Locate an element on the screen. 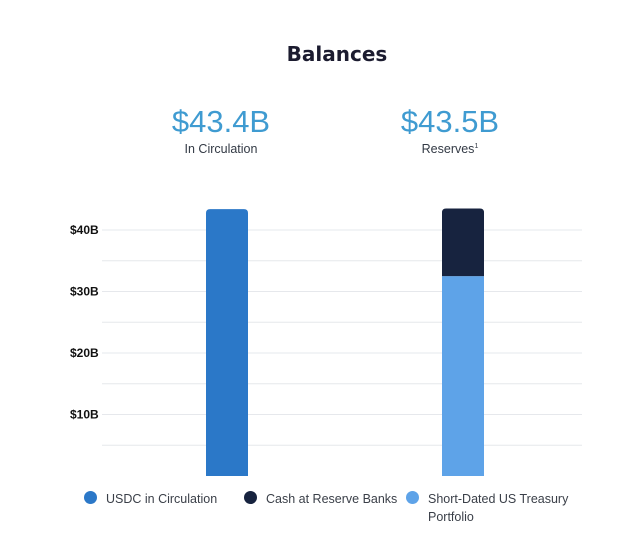  legend-item-treasury: Short-Dated US Treasury Portfolio is located at coordinates (491, 508).